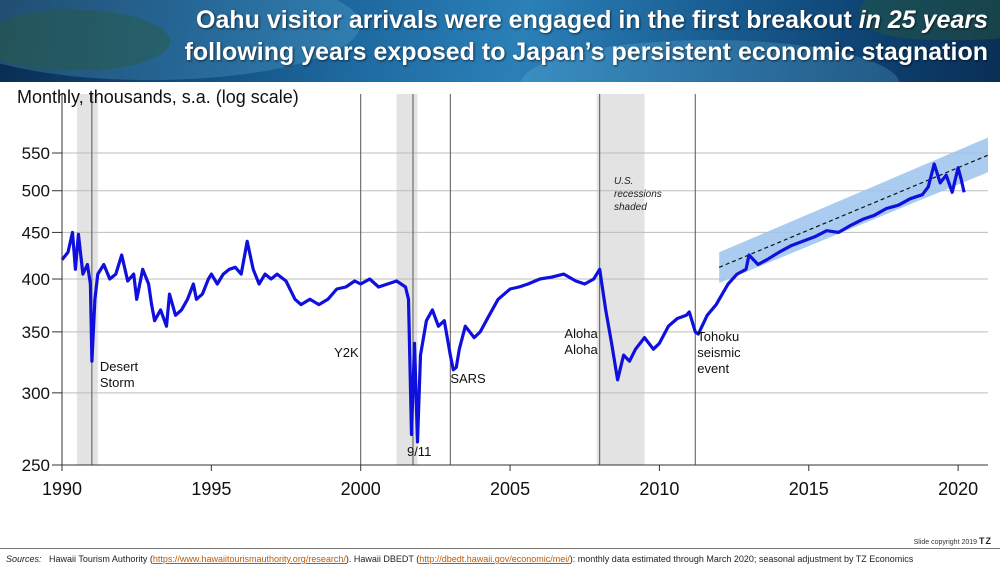 This screenshot has width=1000, height=579. I want to click on event-label: Tohoku seismic event, so click(719, 352).